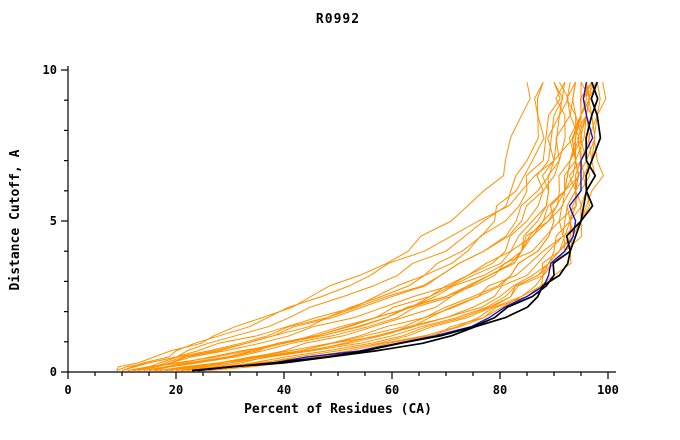 The width and height of the screenshot is (680, 440). Describe the element at coordinates (338, 19) in the screenshot. I see `chart-title: R0992` at that location.